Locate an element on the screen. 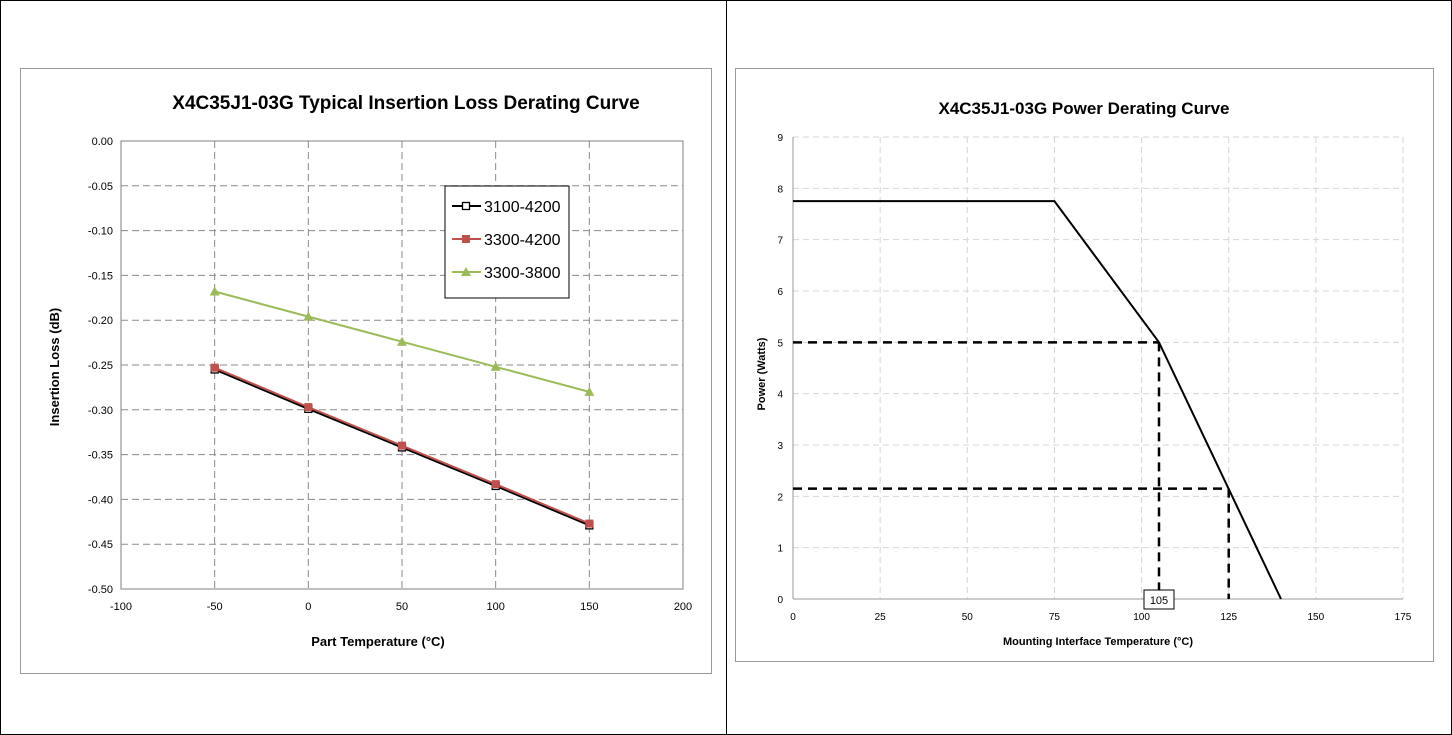  y-tick-label: 4 is located at coordinates (780, 395).